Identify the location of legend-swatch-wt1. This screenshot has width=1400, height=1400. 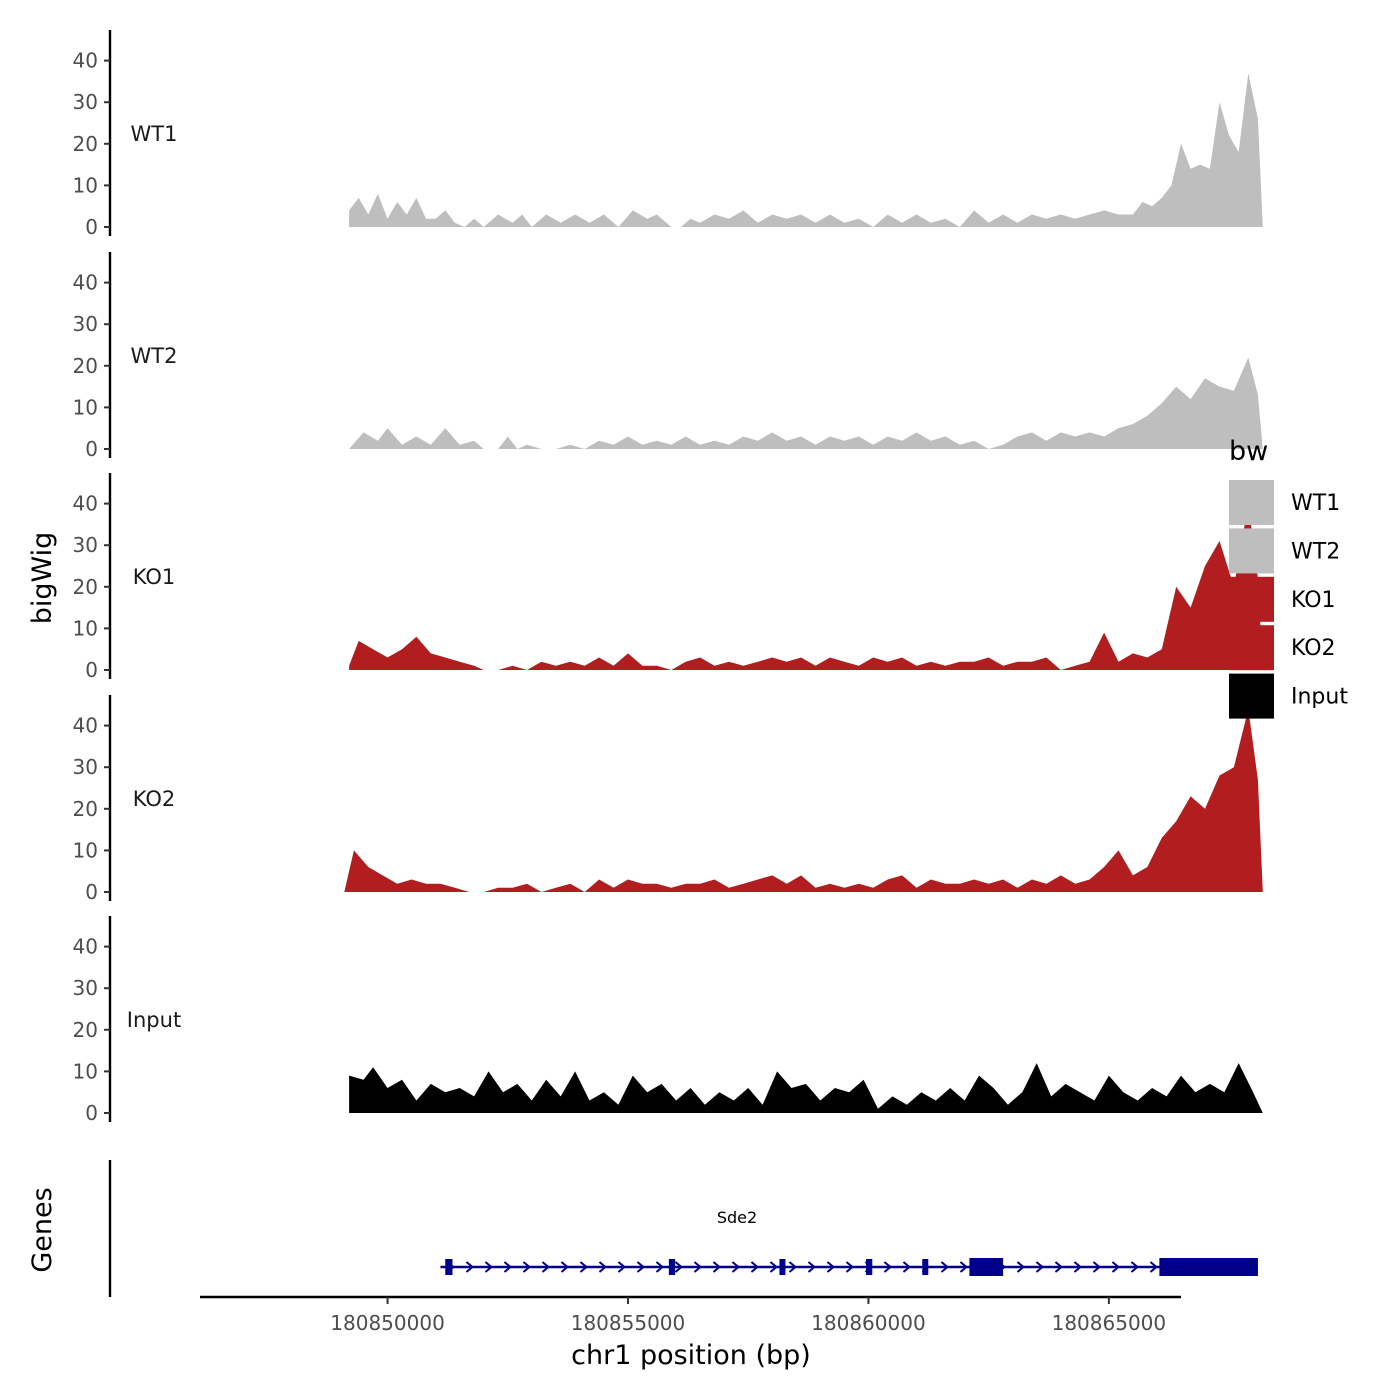
(1251, 502).